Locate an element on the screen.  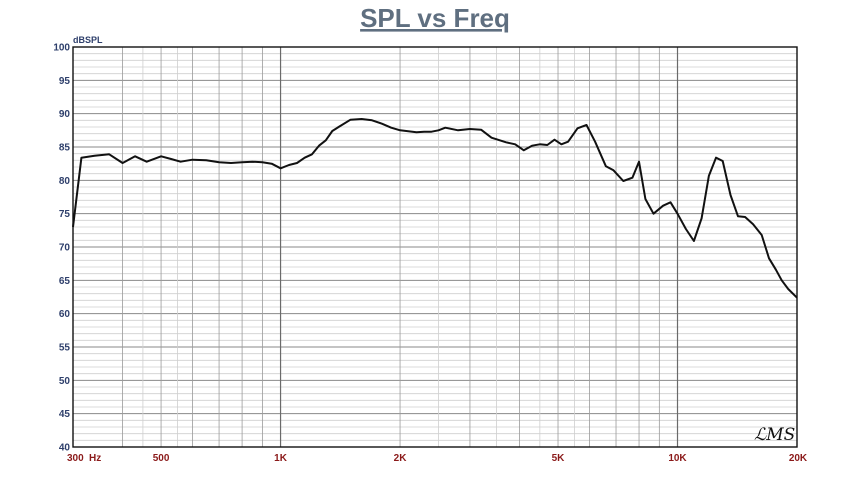
x-axis-unit-label: Hz is located at coordinates (95, 458).